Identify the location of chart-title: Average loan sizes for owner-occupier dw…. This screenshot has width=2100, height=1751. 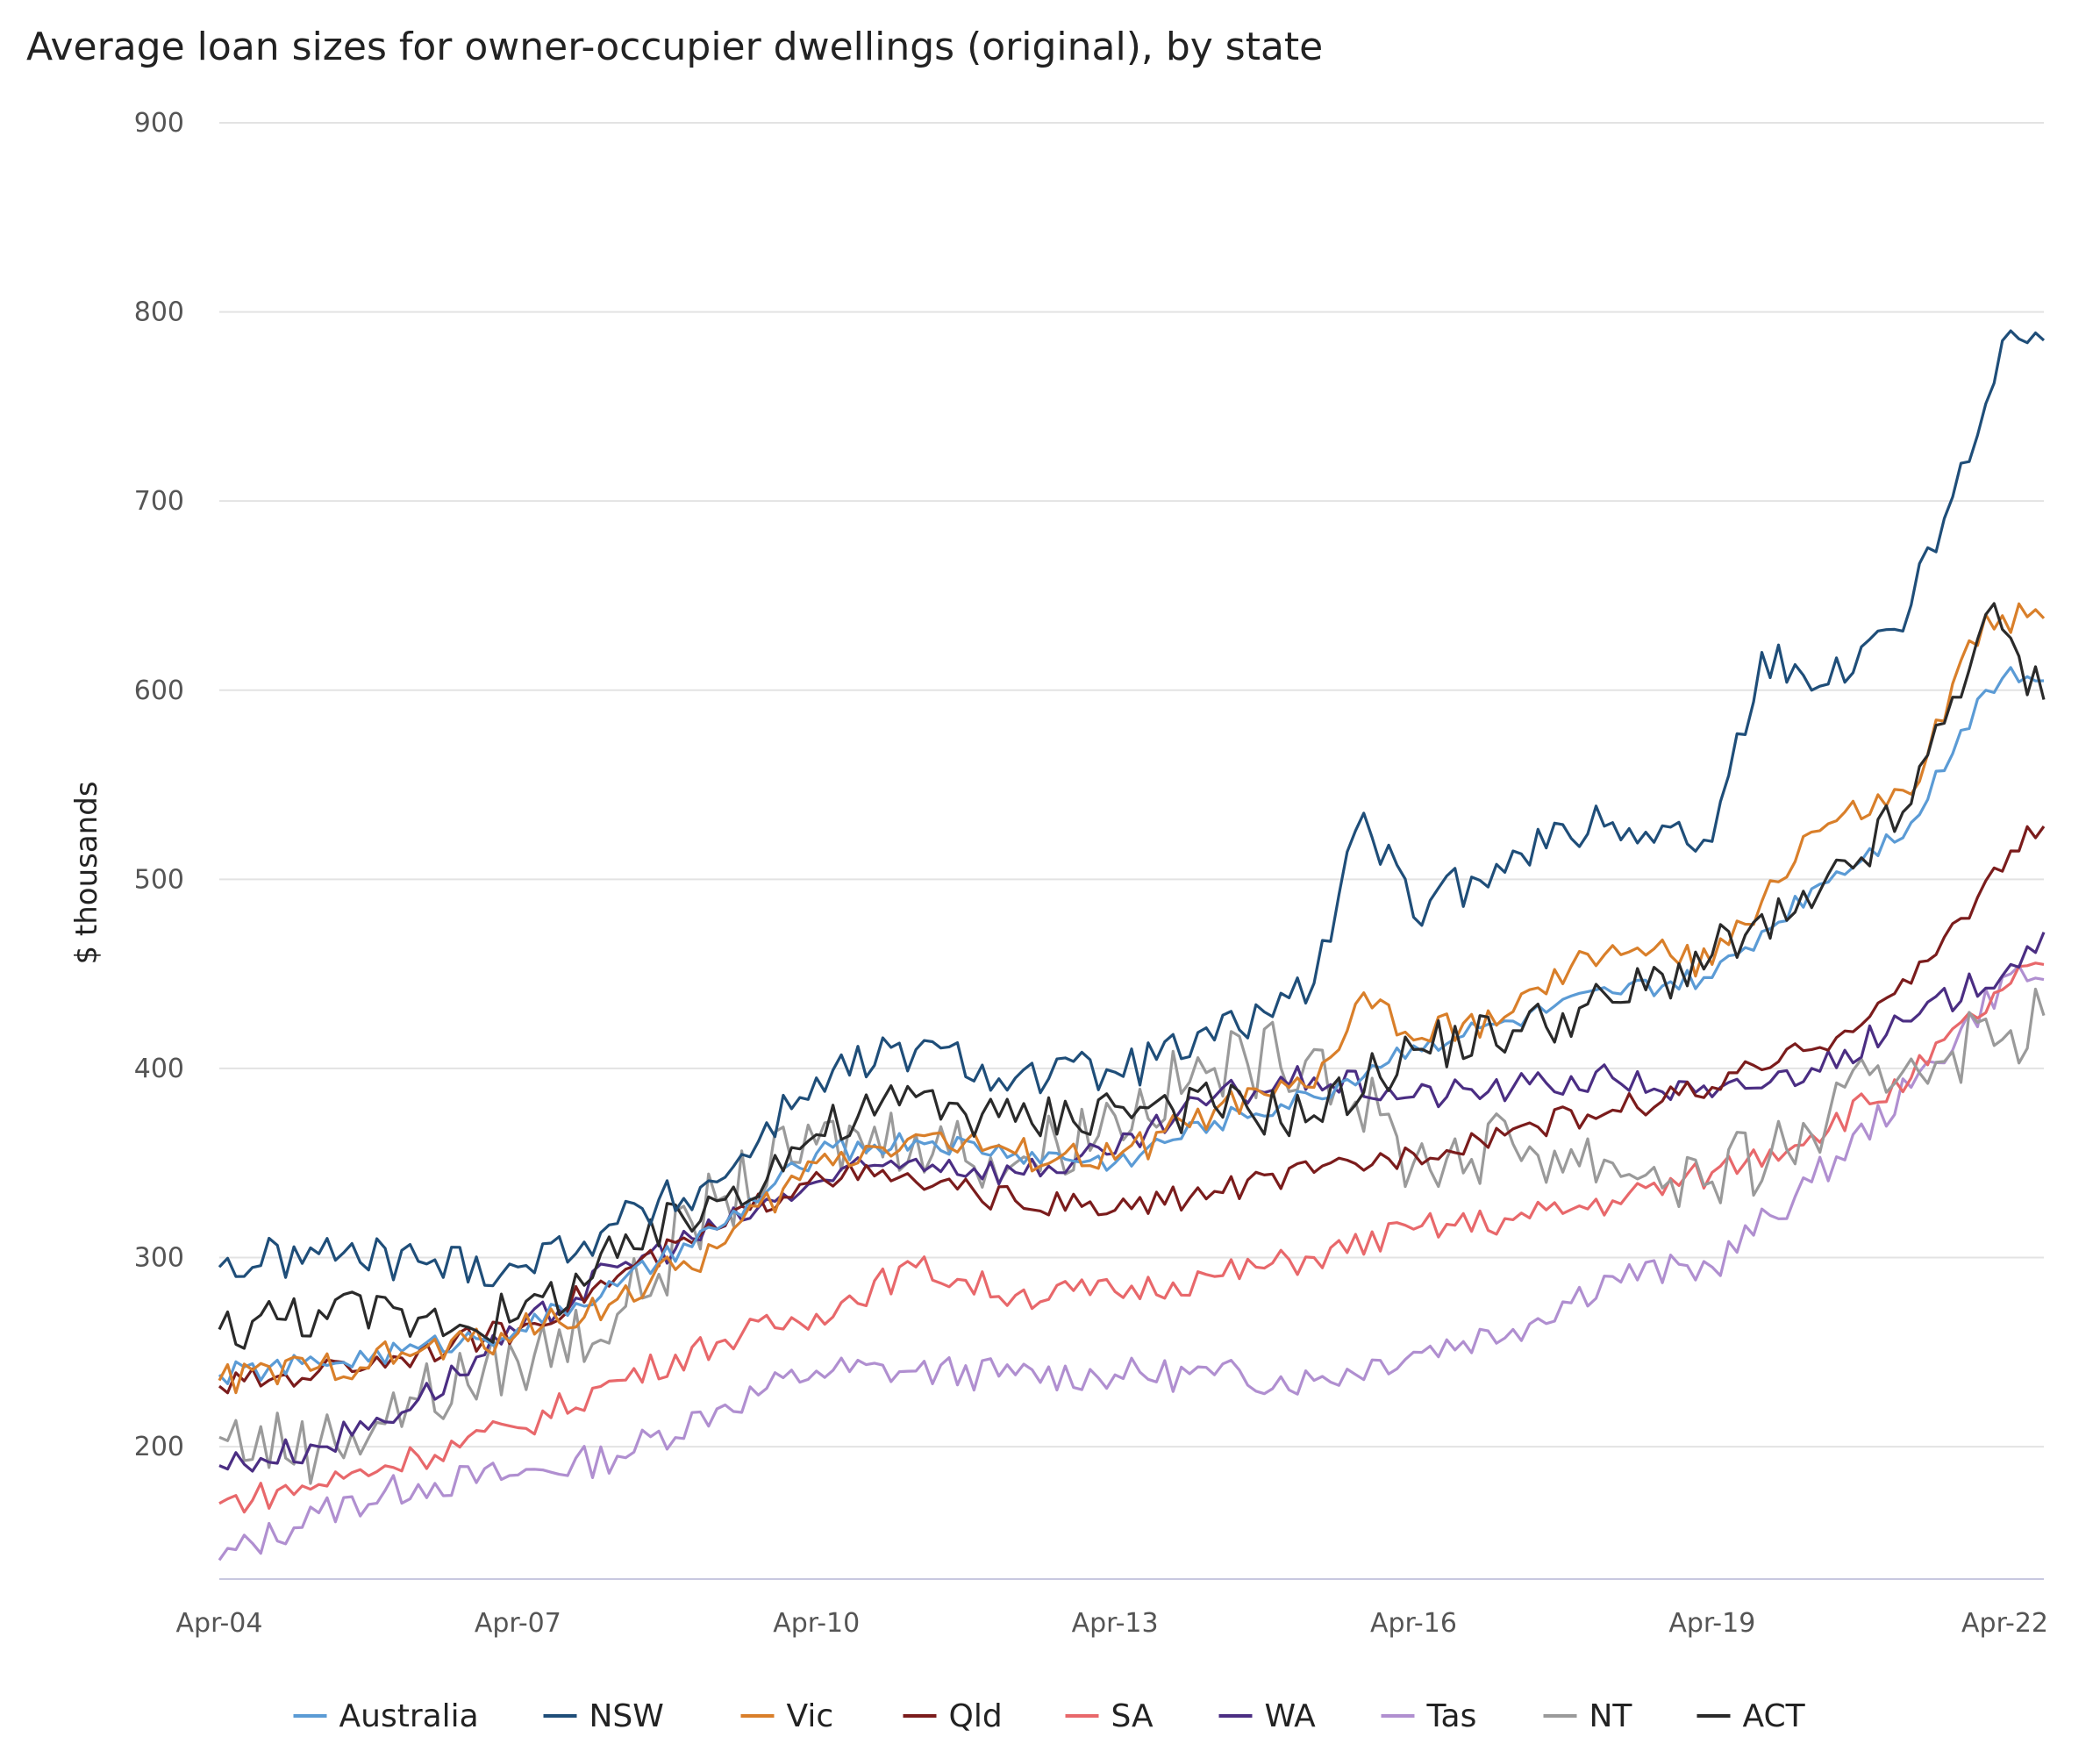
(675, 47).